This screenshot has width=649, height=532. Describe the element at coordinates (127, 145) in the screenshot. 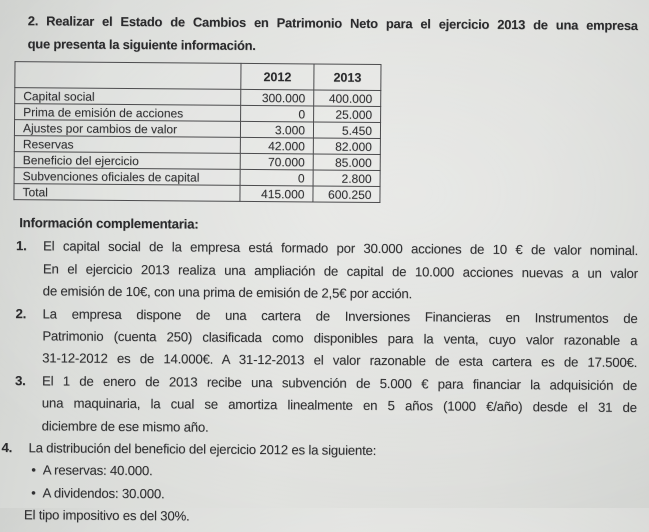

I see `row-label: Reservas` at that location.